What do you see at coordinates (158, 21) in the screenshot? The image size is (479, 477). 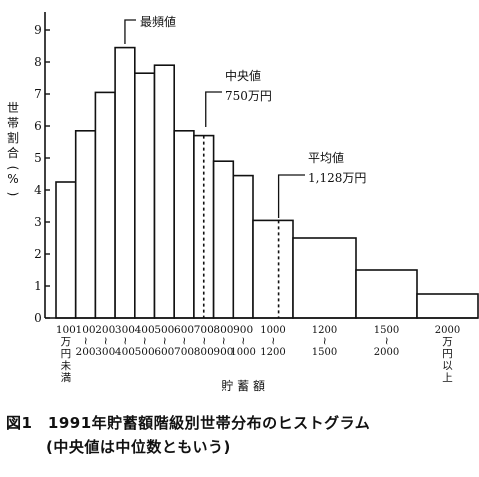 I see `mode-label: 最頻値` at bounding box center [158, 21].